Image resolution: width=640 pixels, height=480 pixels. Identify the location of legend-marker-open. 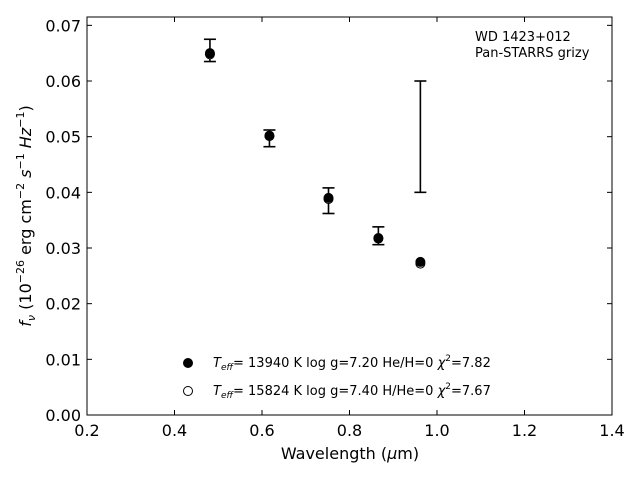
(188, 391).